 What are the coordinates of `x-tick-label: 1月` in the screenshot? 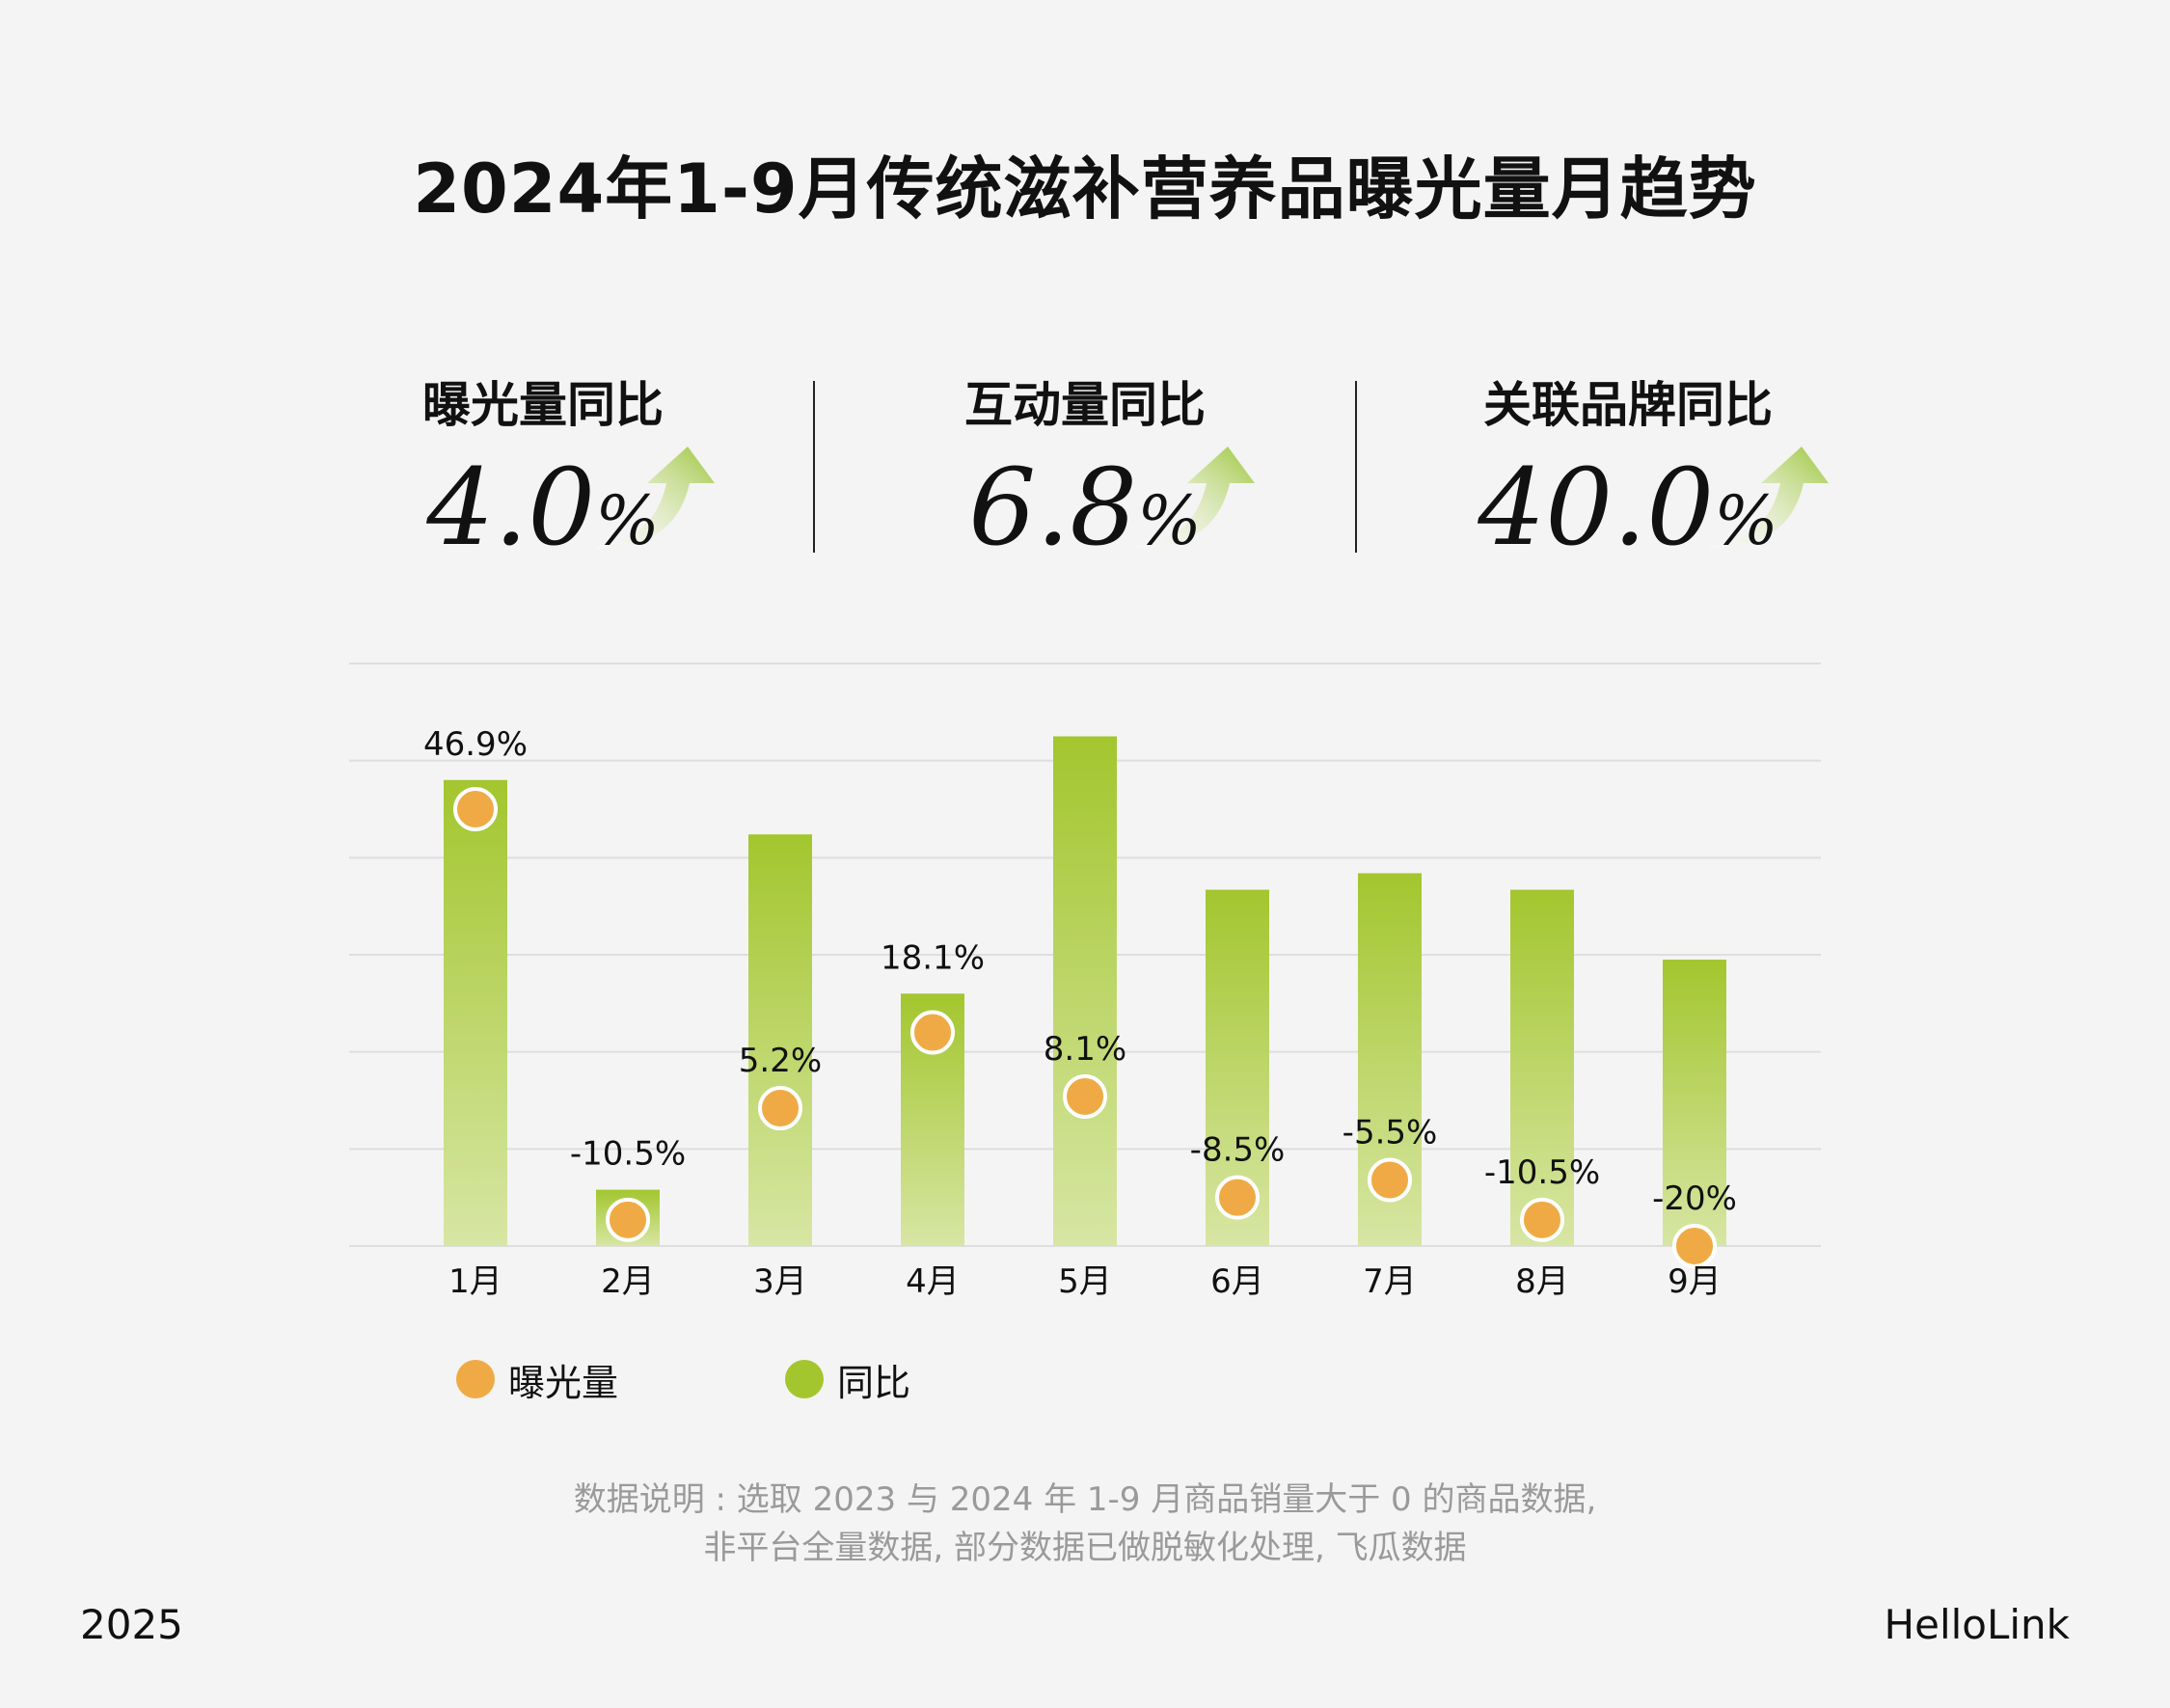 It's located at (475, 1281).